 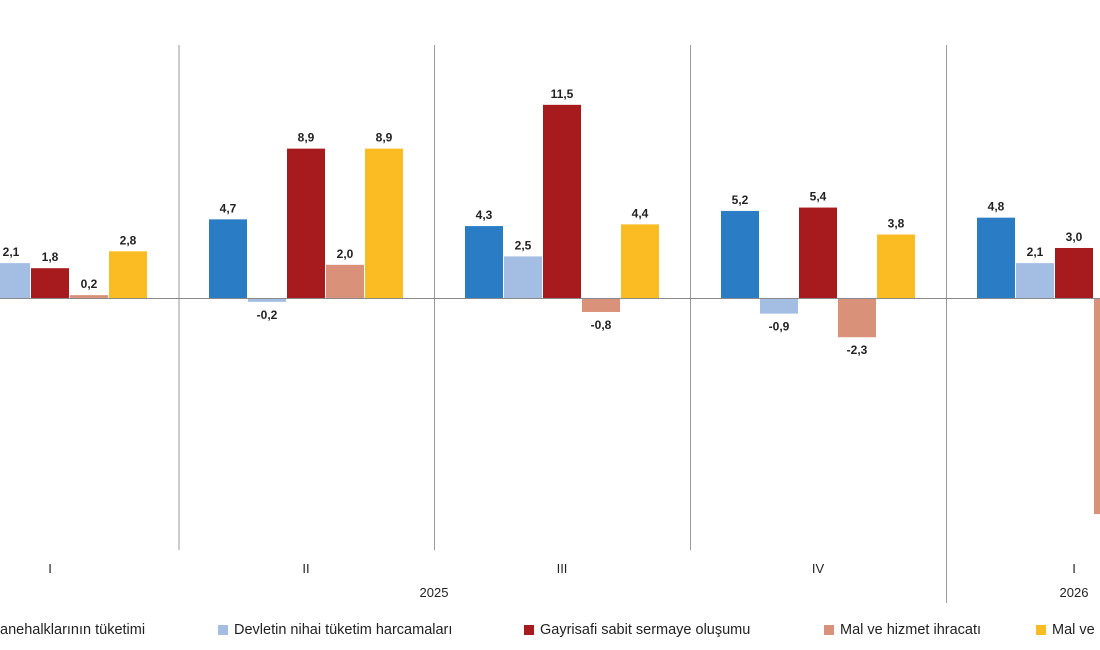 What do you see at coordinates (857, 350) in the screenshot?
I see `data-label: -2,3` at bounding box center [857, 350].